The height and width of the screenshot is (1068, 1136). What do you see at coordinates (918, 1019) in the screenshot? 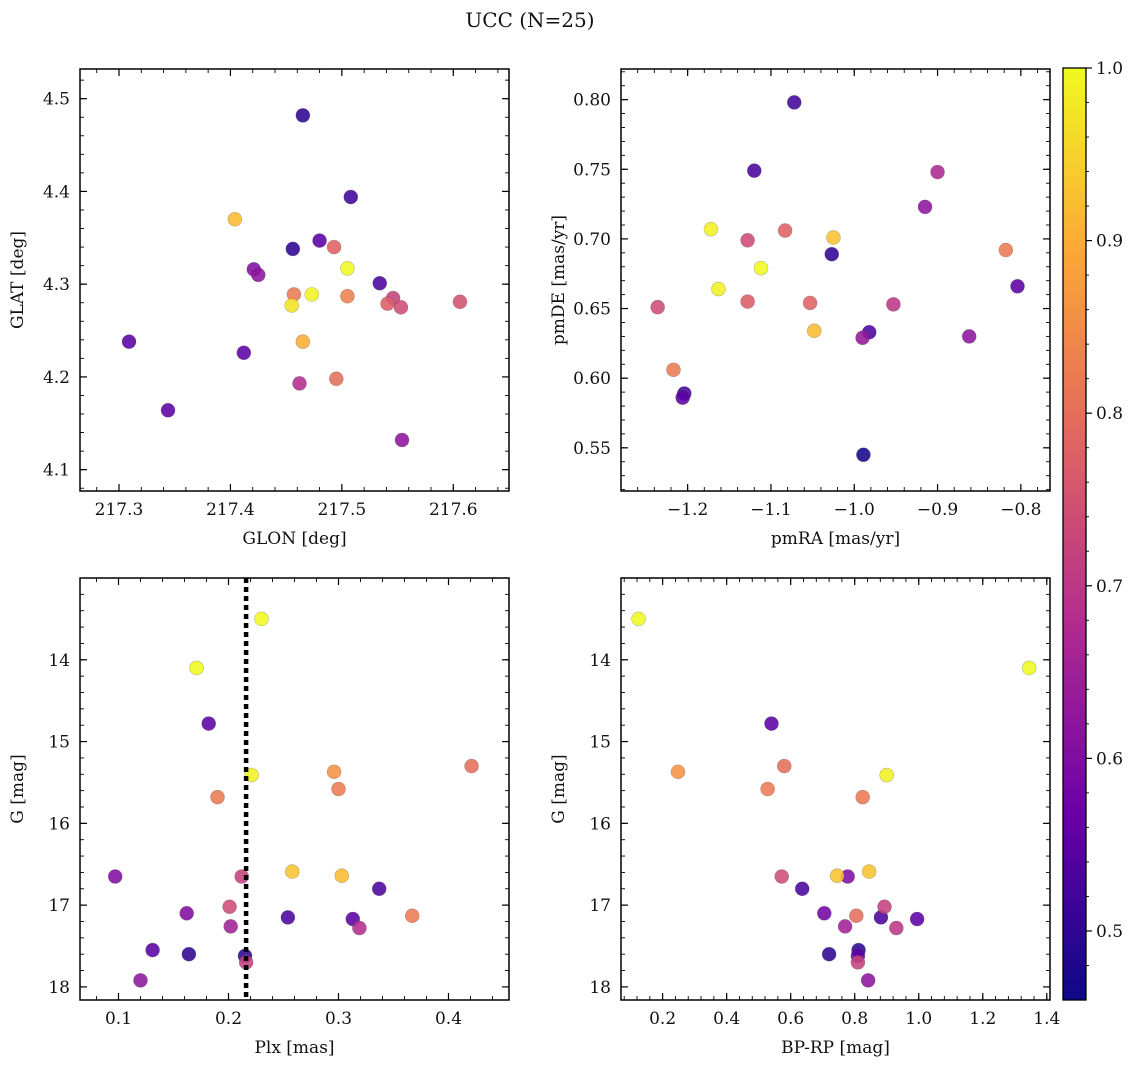
I see `x-tick-label: 1.0` at bounding box center [918, 1019].